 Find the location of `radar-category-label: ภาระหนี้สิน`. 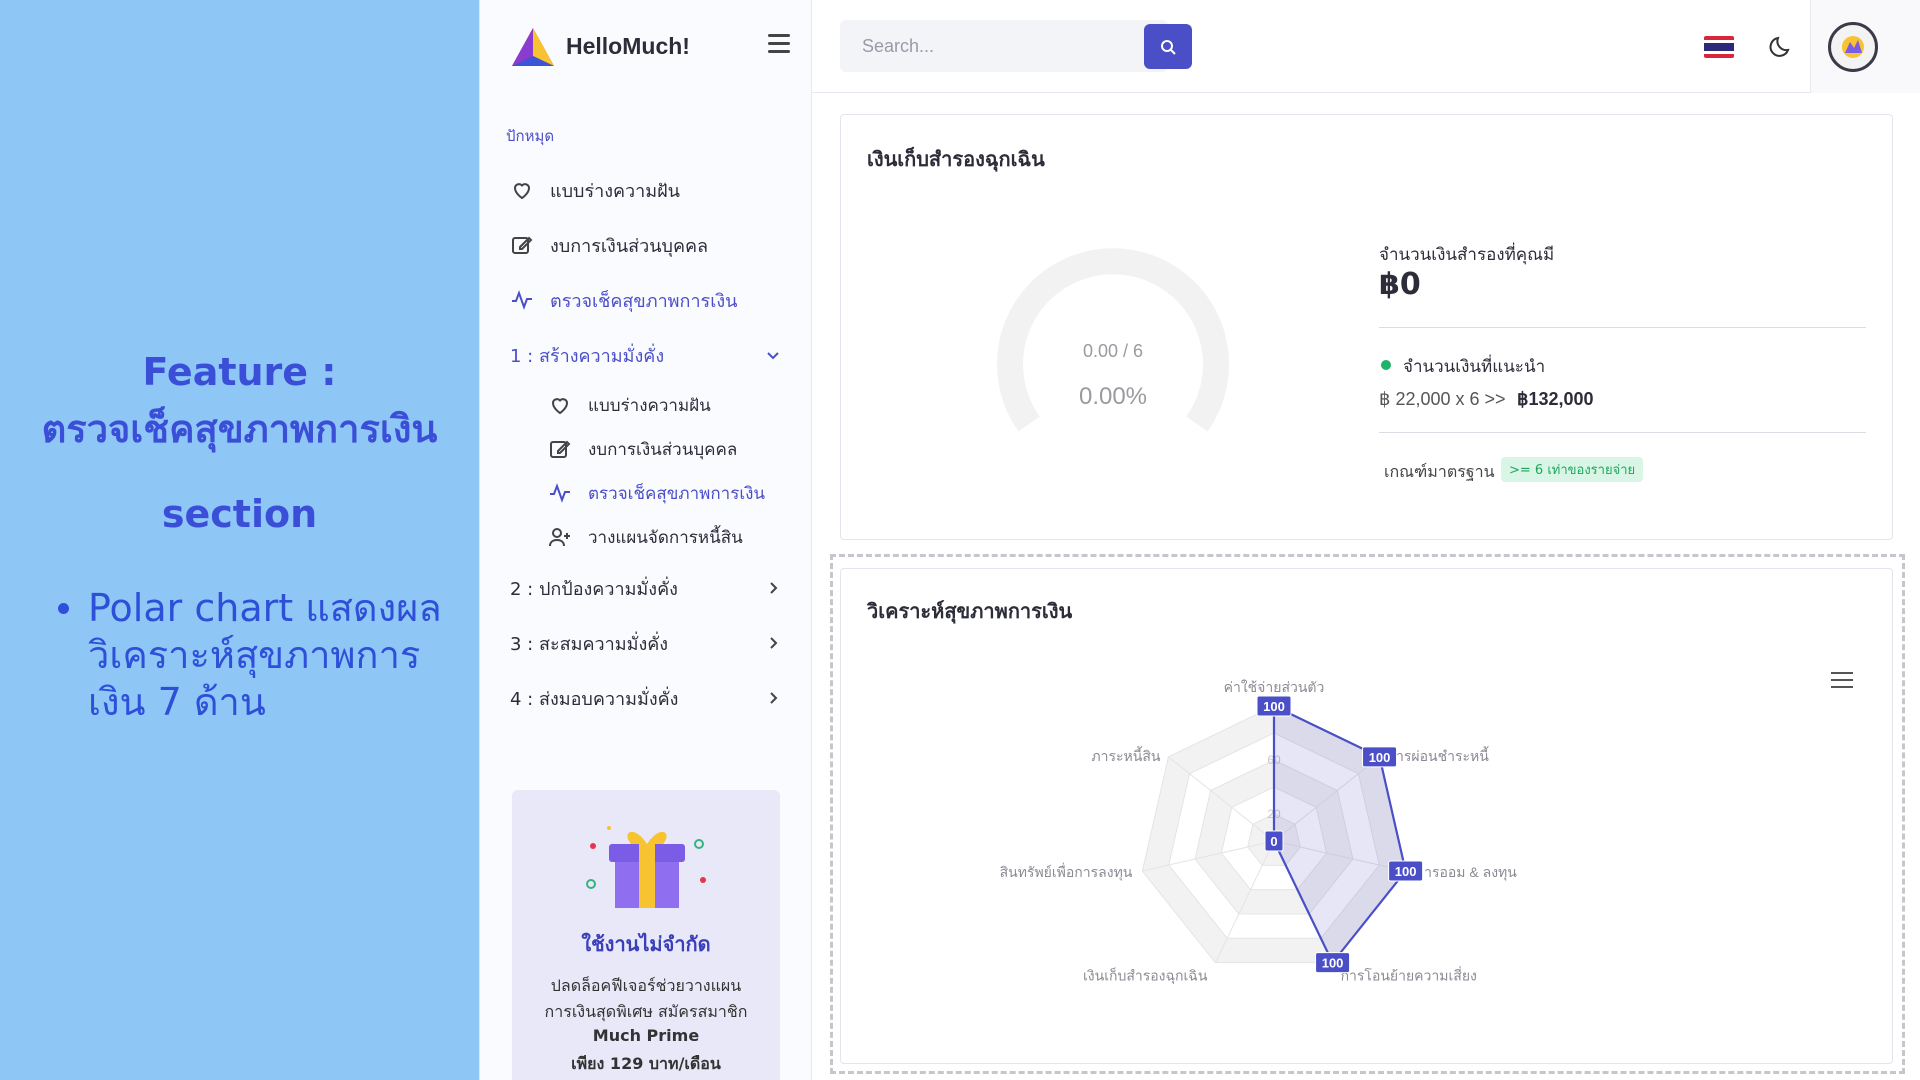

radar-category-label: ภาระหนี้สิน is located at coordinates (1125, 755).